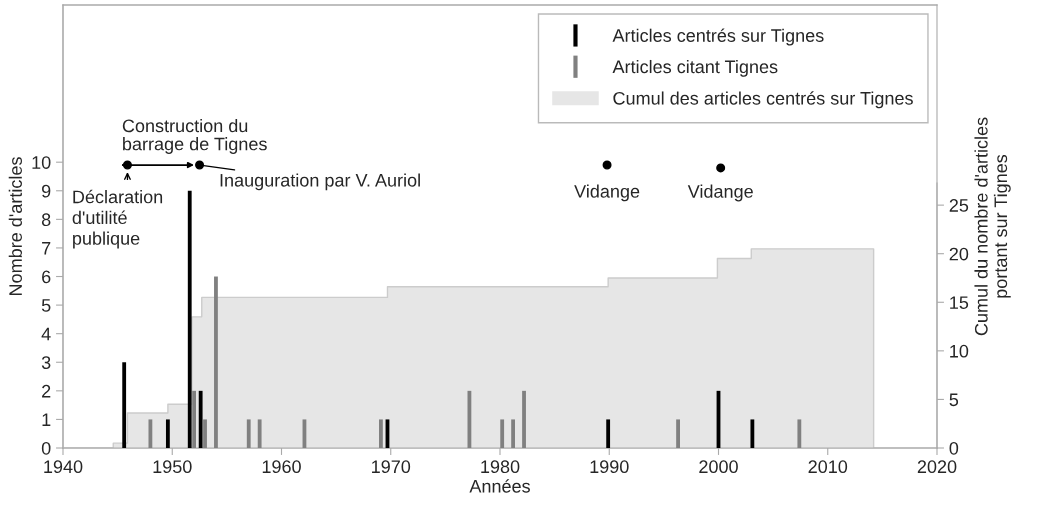 Image resolution: width=1039 pixels, height=510 pixels. I want to click on legend-label: Cumul des articles centrés sur Tignes, so click(763, 100).